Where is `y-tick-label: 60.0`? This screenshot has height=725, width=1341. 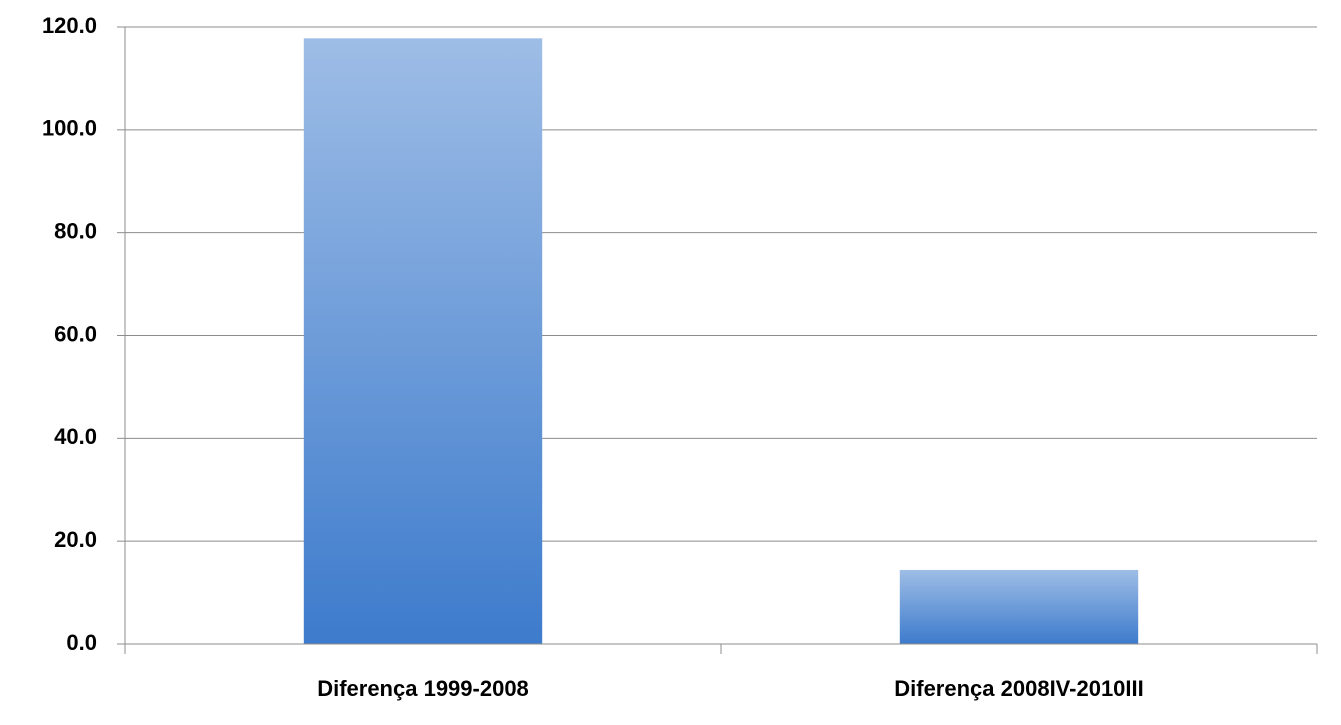
y-tick-label: 60.0 is located at coordinates (75, 333).